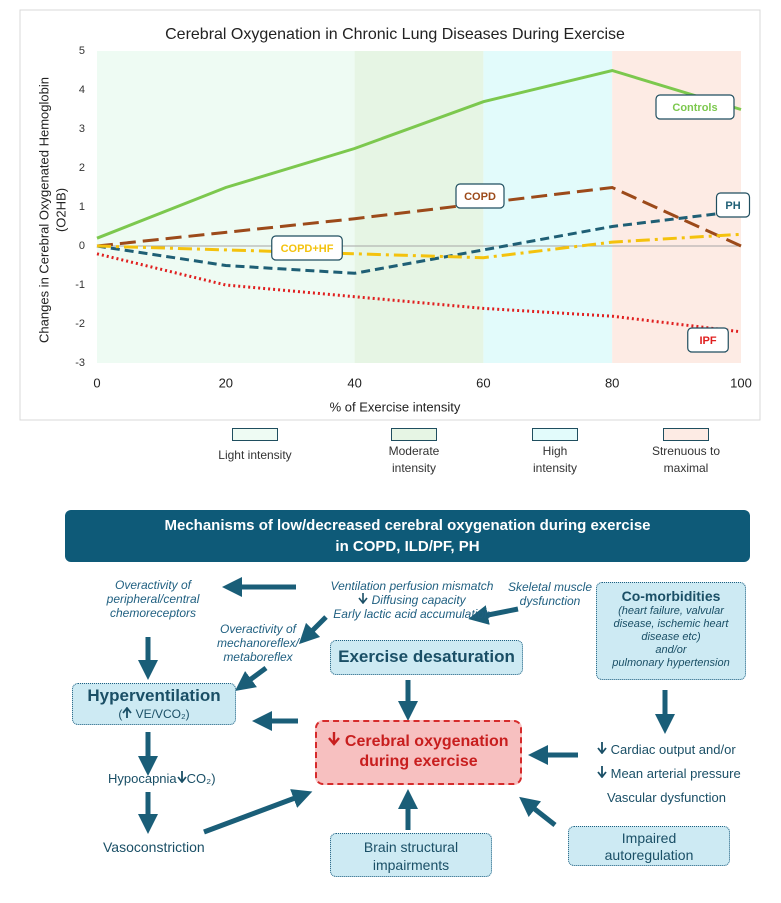 This screenshot has width=781, height=903. Describe the element at coordinates (671, 637) in the screenshot. I see `text-line: disease etc)` at that location.